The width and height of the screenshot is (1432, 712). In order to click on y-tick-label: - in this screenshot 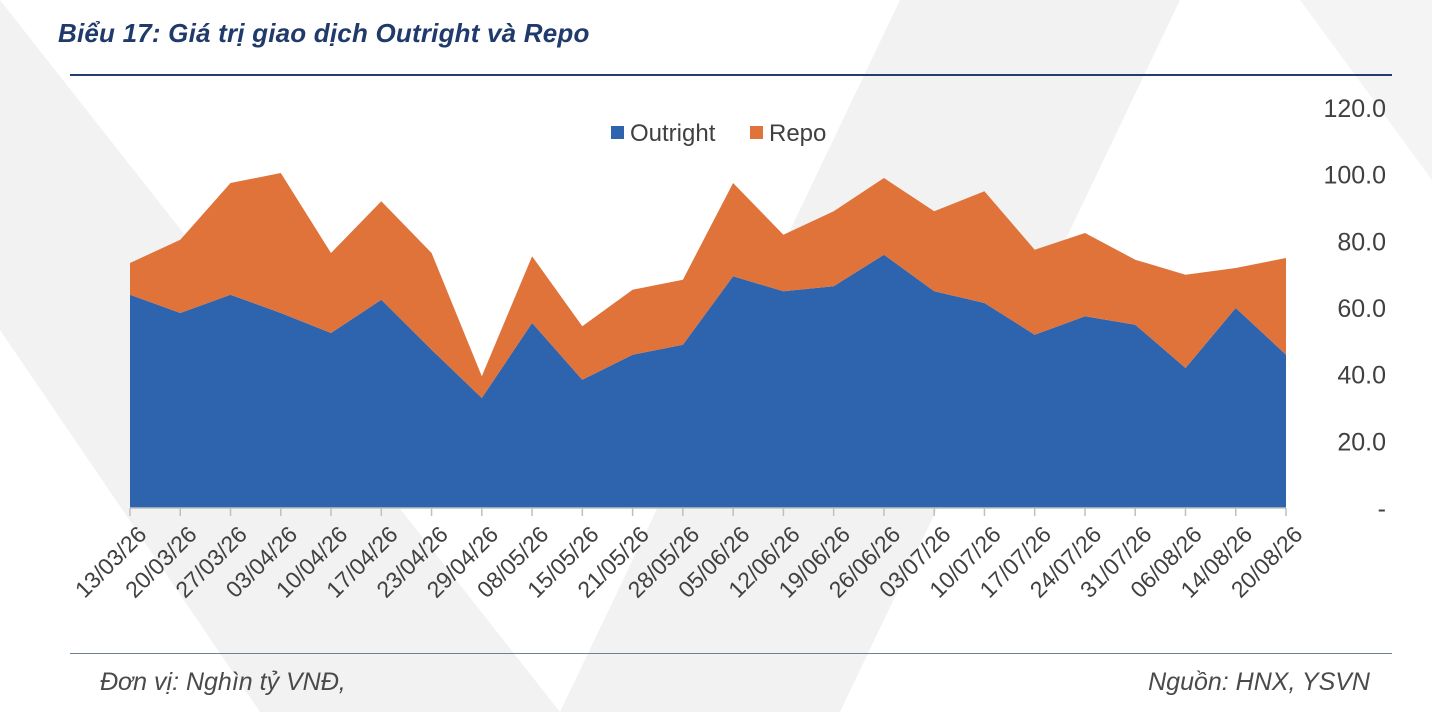, I will do `click(1382, 509)`.